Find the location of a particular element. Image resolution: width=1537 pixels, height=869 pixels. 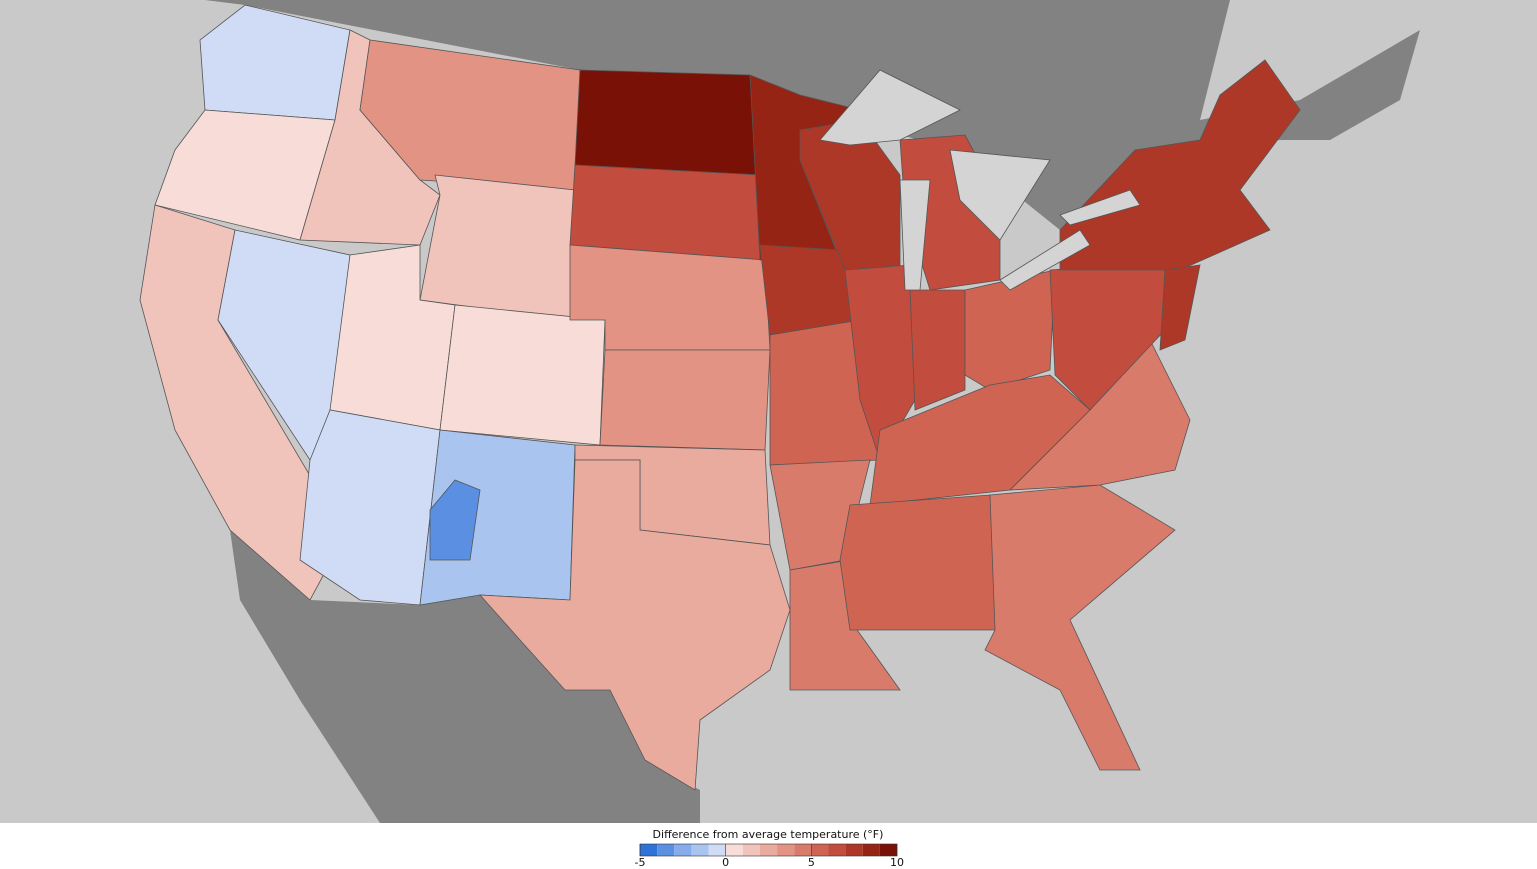

legend-title: Difference from average temperature (°F) is located at coordinates (768, 834).